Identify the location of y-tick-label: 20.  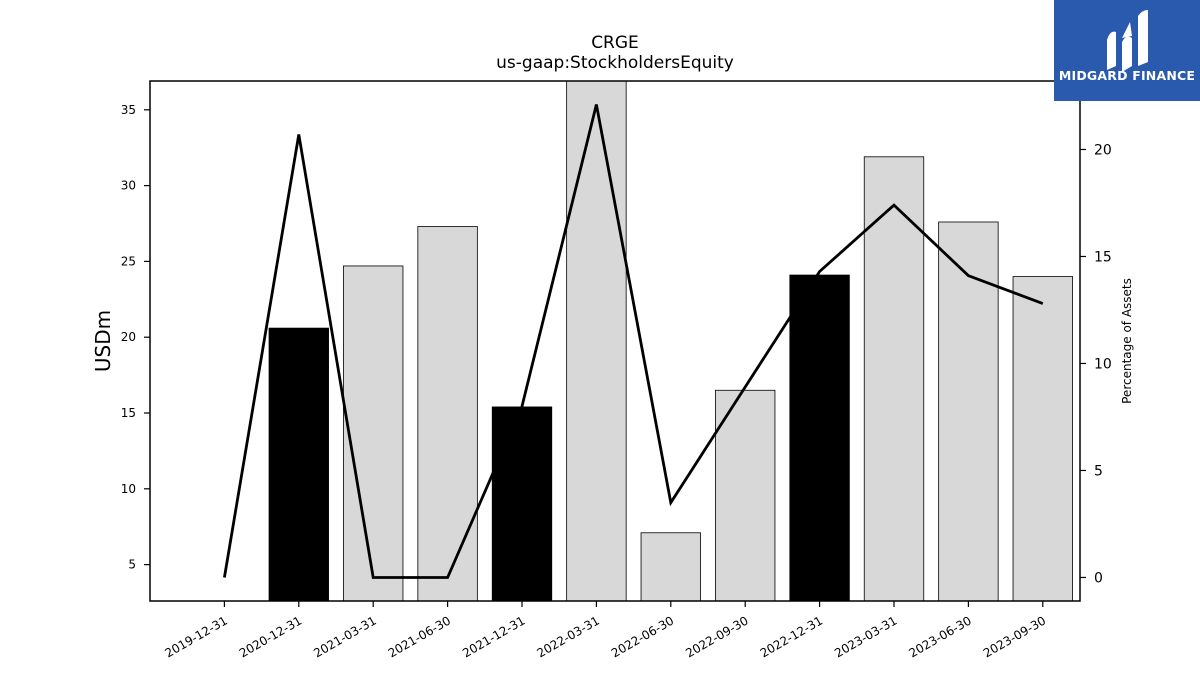
(128, 337).